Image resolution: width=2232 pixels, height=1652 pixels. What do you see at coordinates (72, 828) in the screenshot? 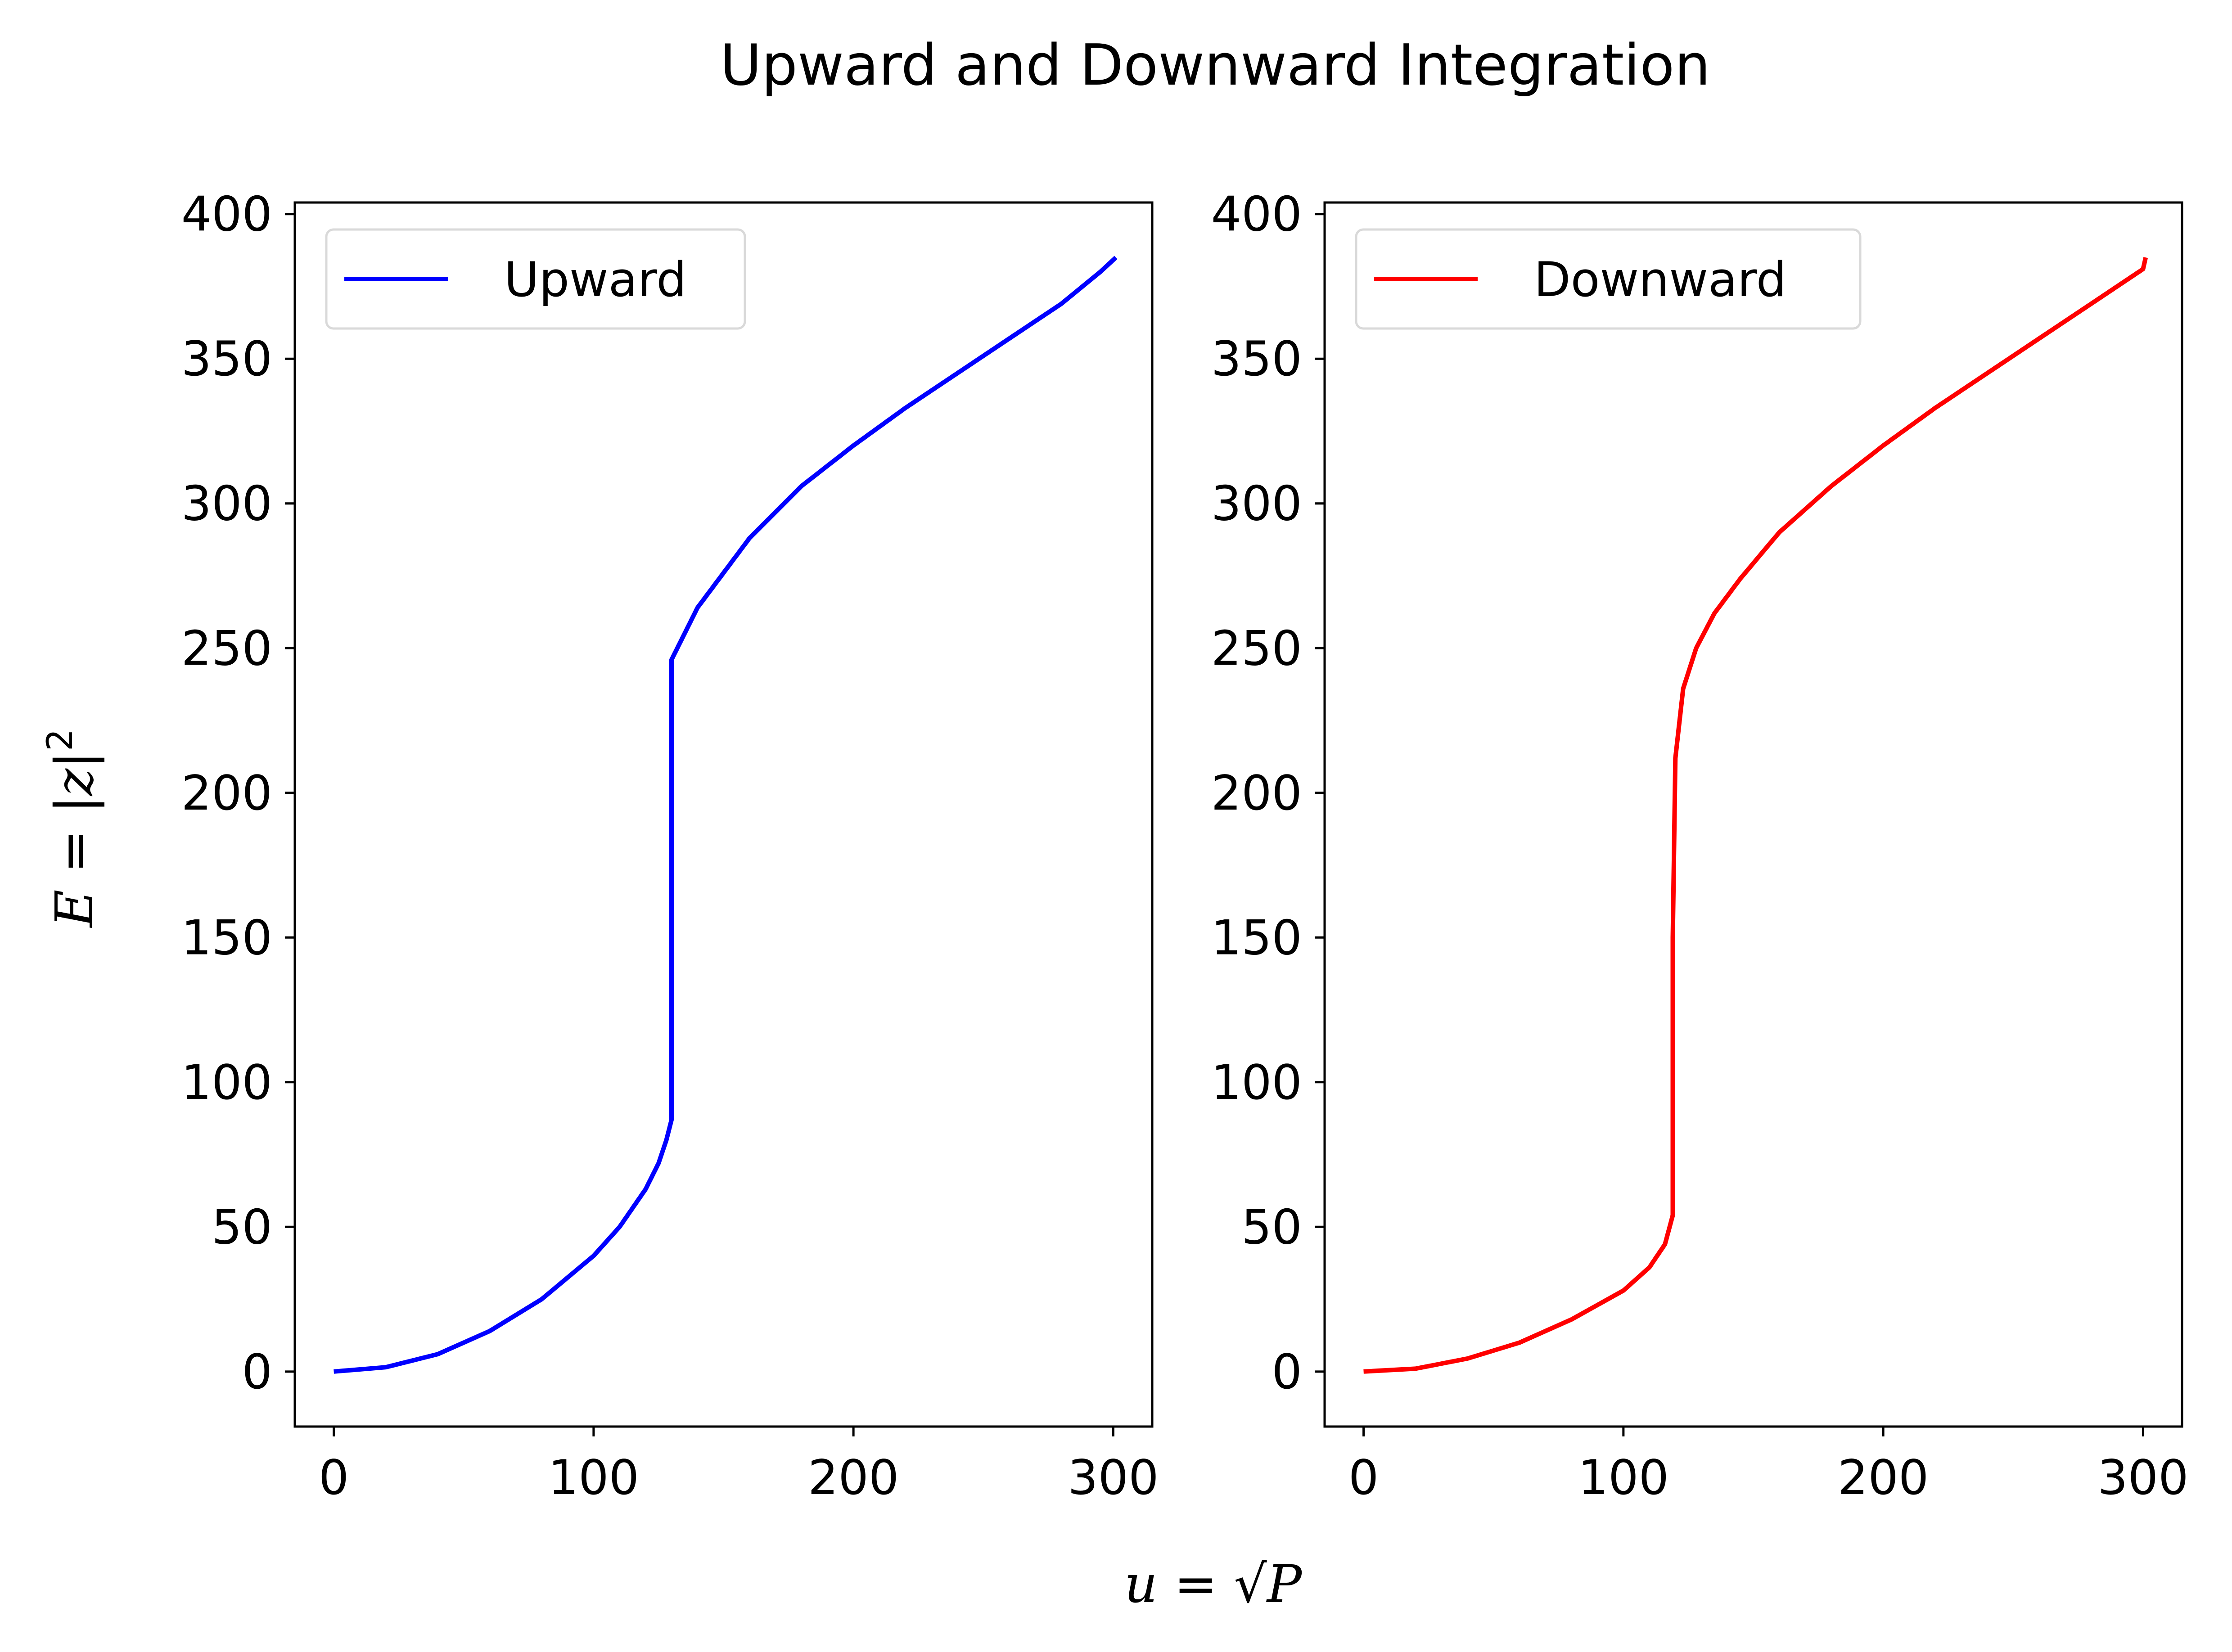
I see `y-axis-label: E = |z|2` at bounding box center [72, 828].